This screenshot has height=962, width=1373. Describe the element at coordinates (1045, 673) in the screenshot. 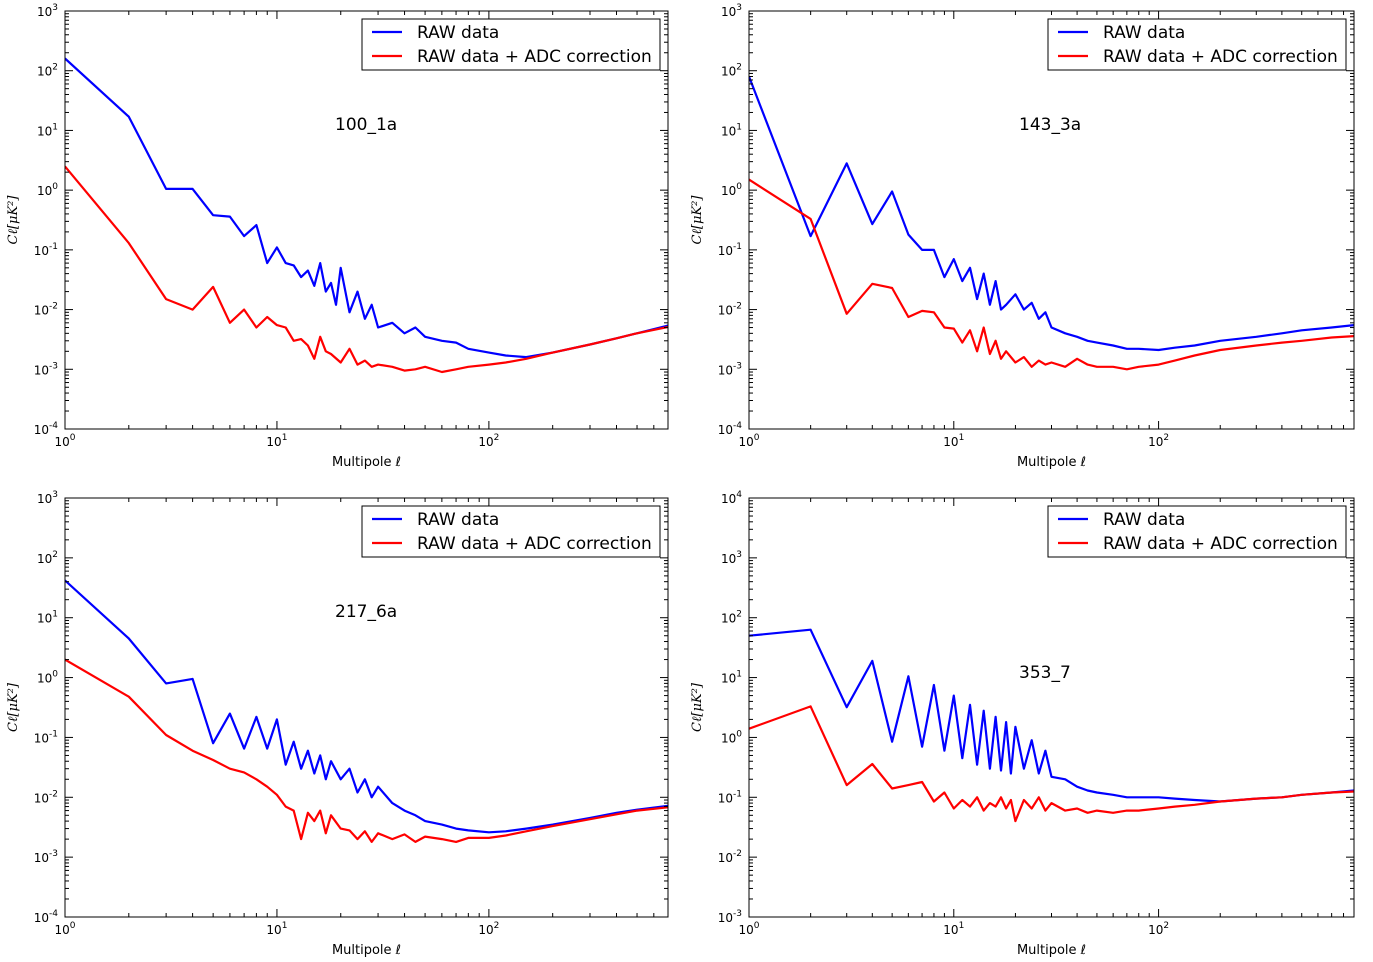

I see `detector-annotation: 353_7` at that location.